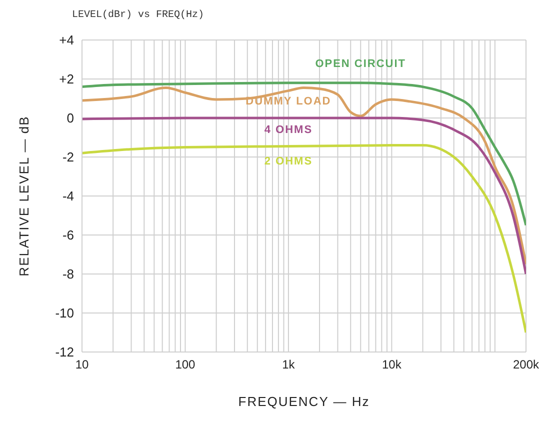  Describe the element at coordinates (68, 274) in the screenshot. I see `y-tick-label: -8` at that location.